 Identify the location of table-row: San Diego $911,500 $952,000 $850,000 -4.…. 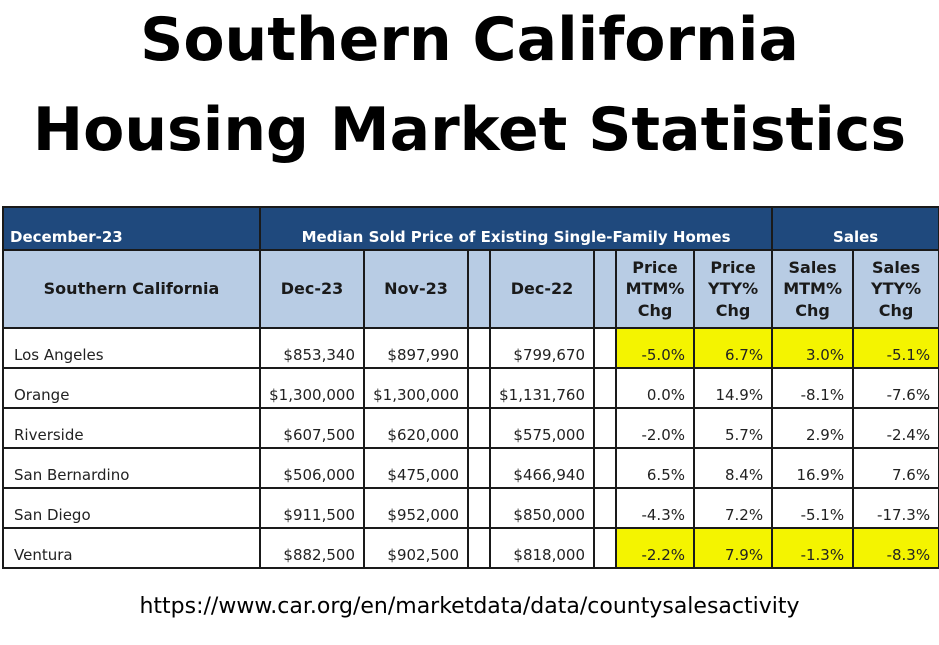
(470, 508).